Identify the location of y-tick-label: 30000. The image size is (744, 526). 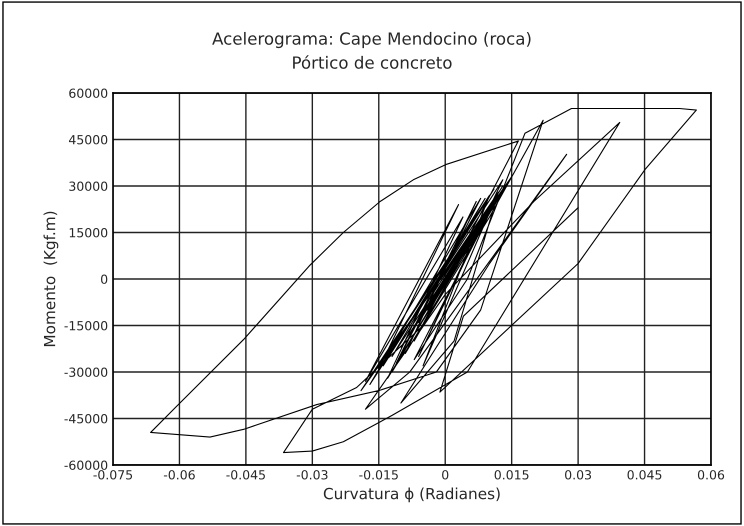
(88, 186).